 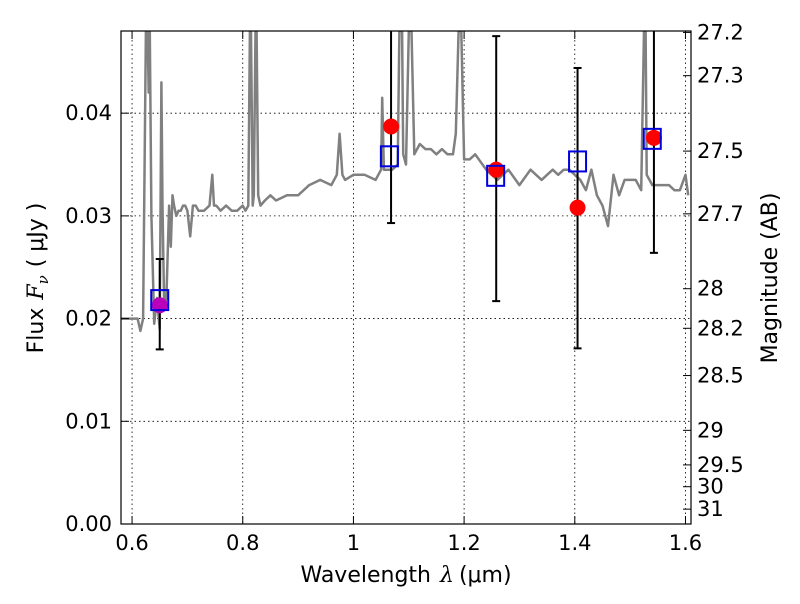 What do you see at coordinates (88, 113) in the screenshot?
I see `y-tick-label: 0.04` at bounding box center [88, 113].